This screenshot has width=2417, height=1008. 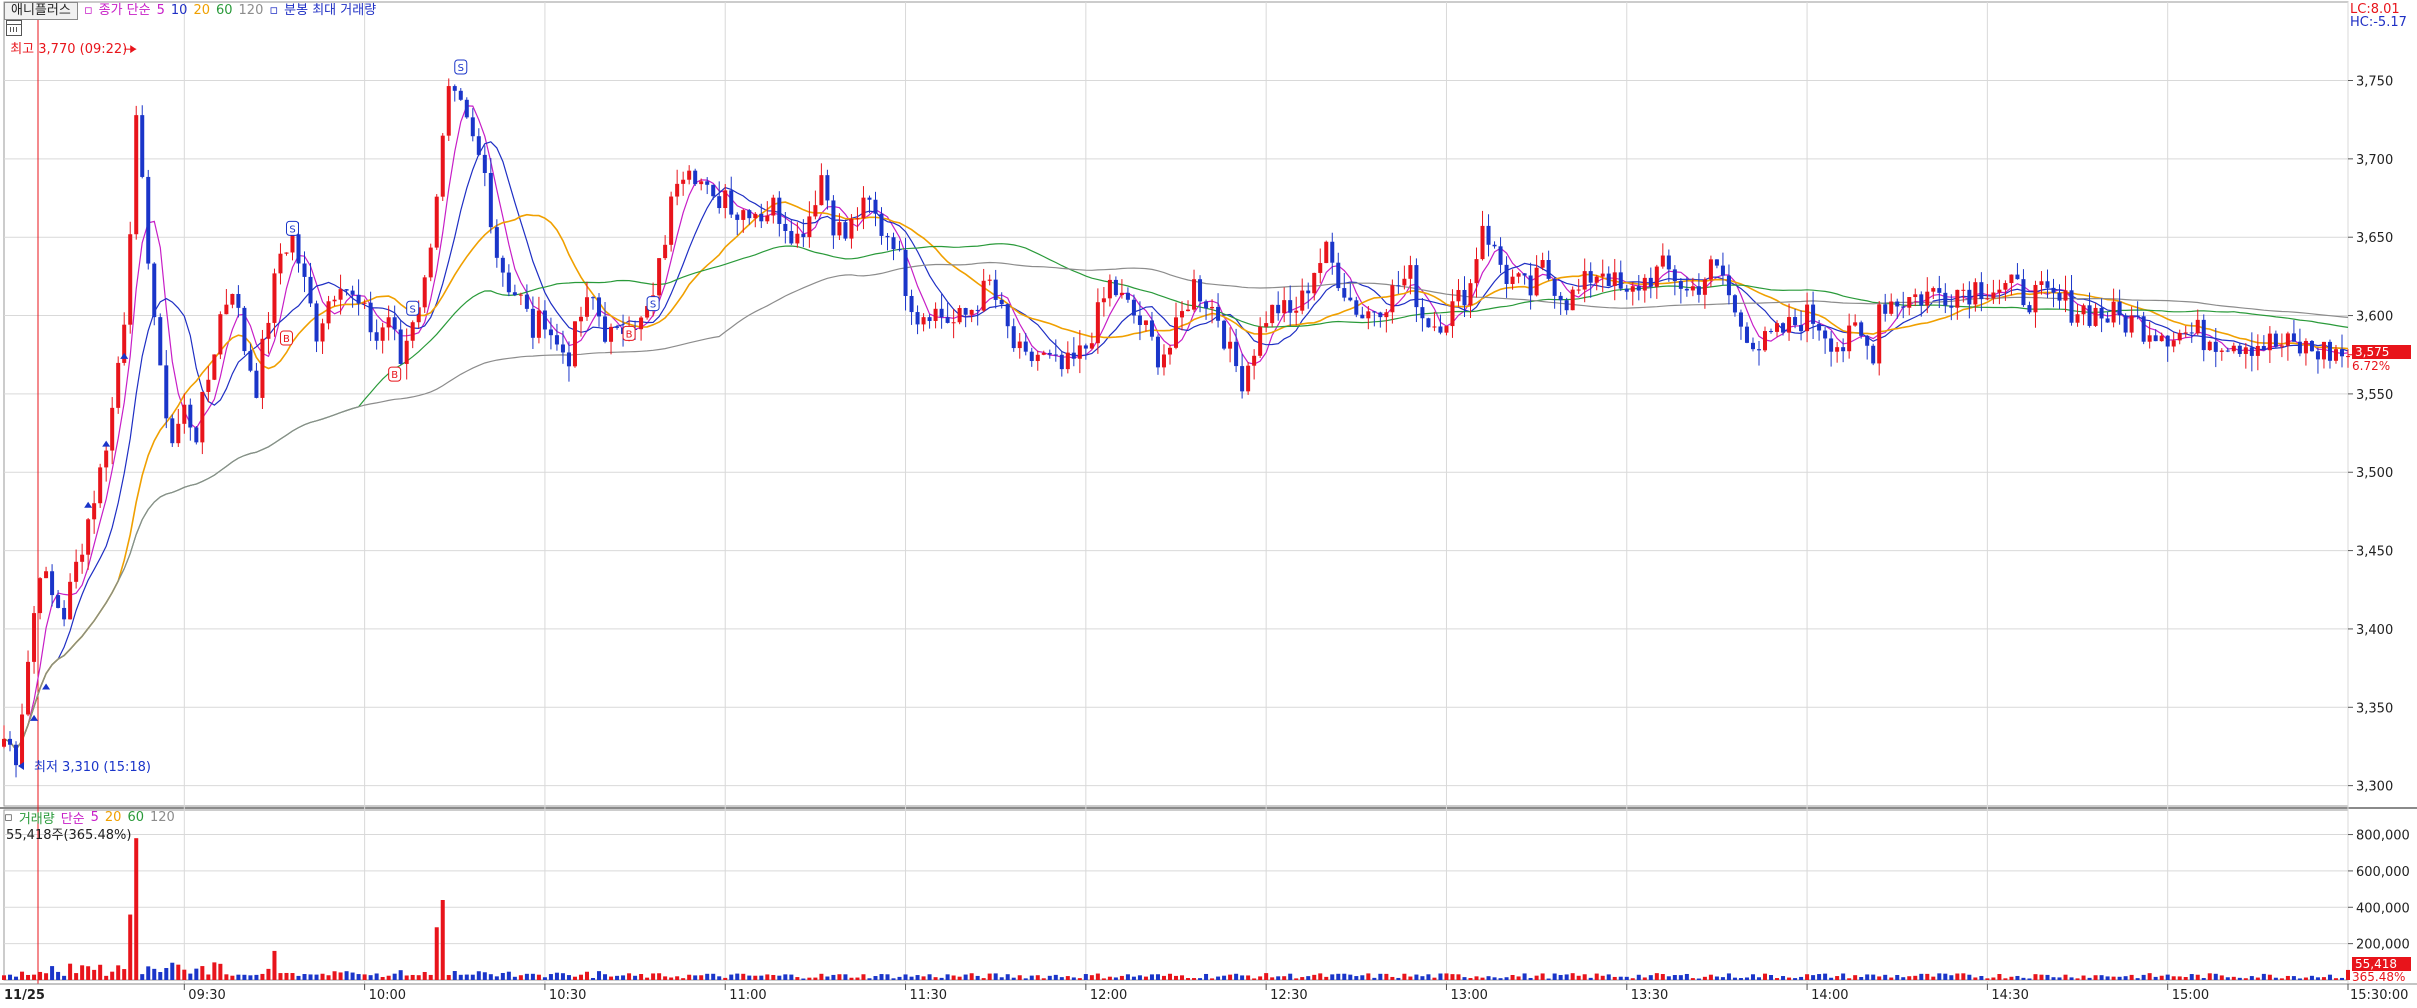 What do you see at coordinates (330, 10) in the screenshot?
I see `legend-max-volume: 분봉 최대 거래량` at bounding box center [330, 10].